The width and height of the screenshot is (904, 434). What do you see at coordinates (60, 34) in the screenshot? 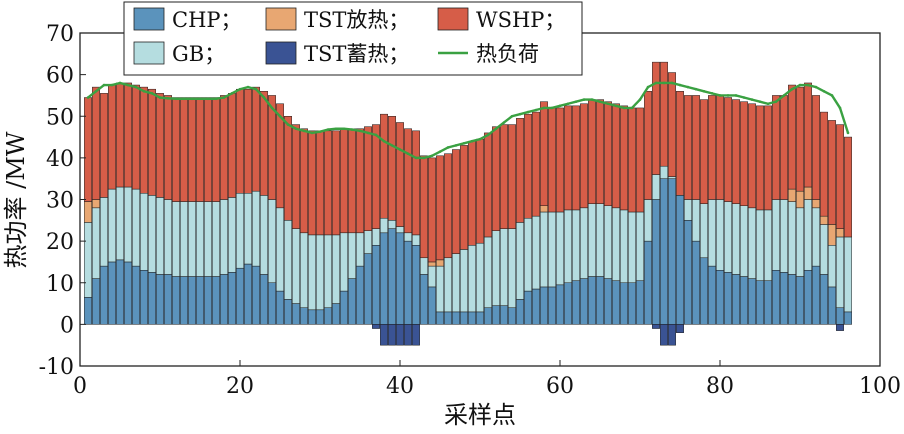
I see `y-tick-label: 70` at bounding box center [60, 34].